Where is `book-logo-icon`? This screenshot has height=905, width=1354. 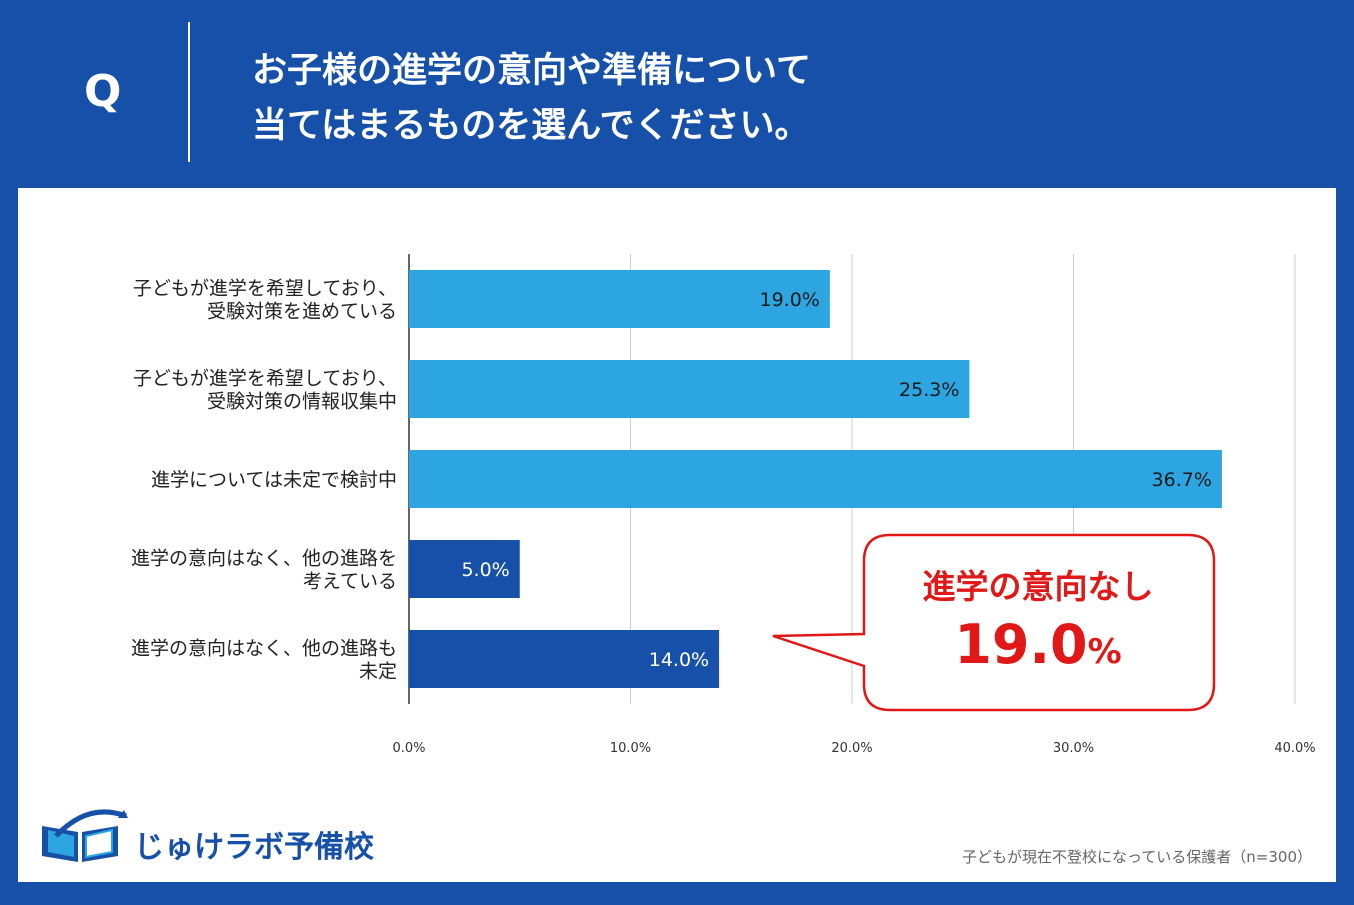
book-logo-icon is located at coordinates (85, 835).